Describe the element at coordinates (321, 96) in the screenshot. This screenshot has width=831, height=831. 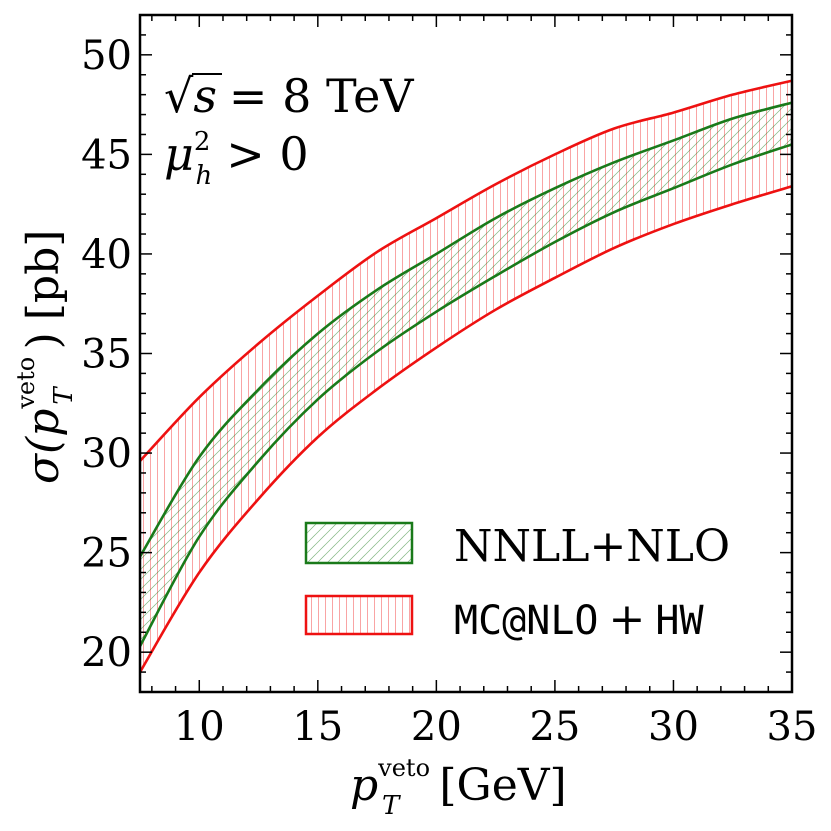
I see `energy-value: = 8 TeV` at that location.